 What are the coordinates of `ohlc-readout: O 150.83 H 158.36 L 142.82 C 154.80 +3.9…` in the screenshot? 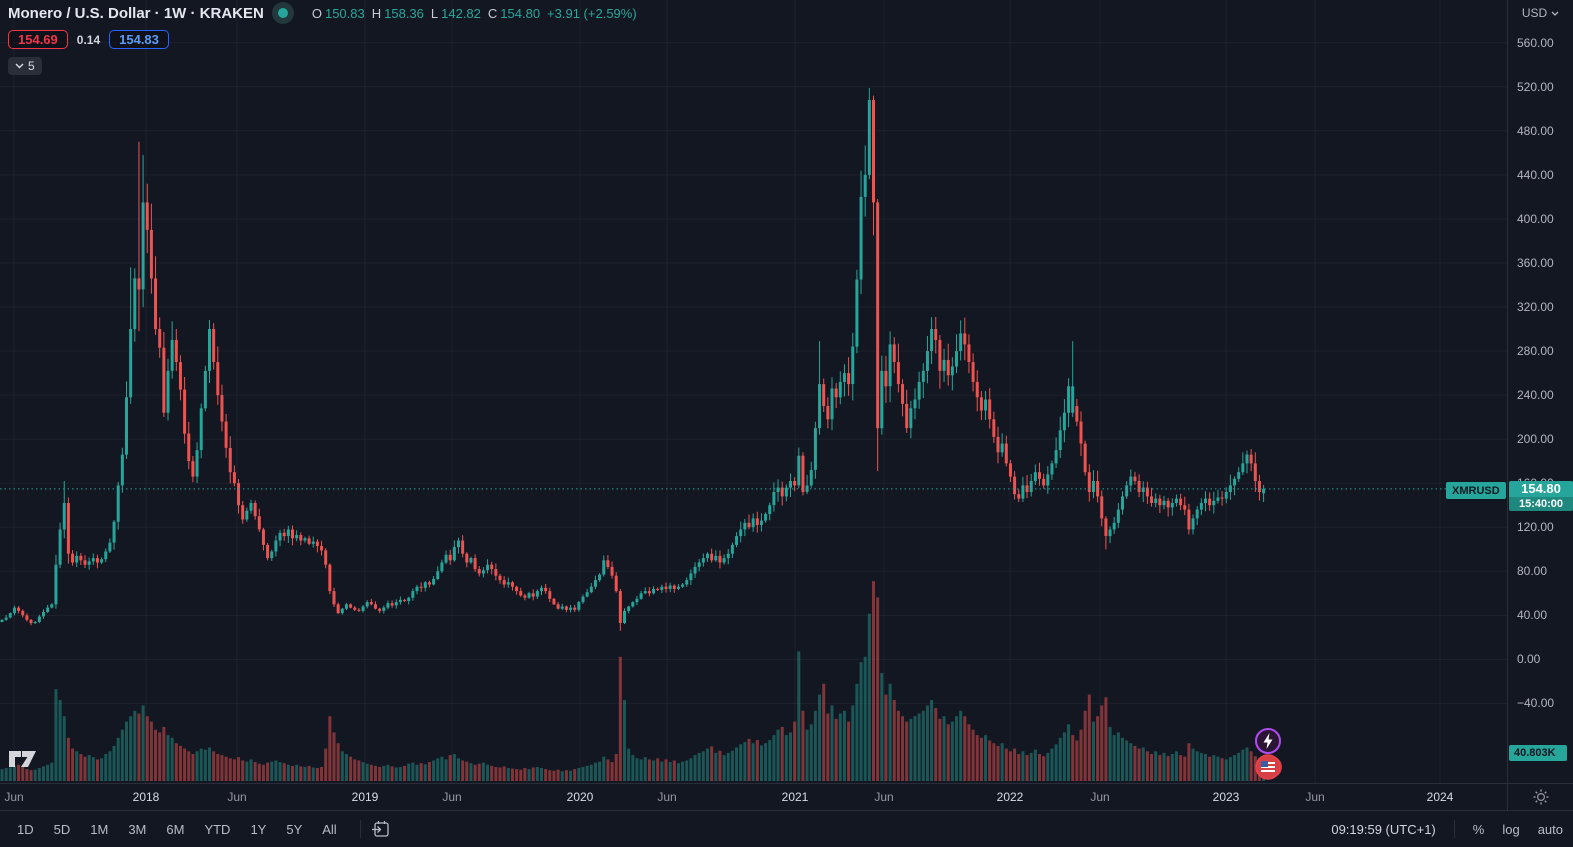 It's located at (474, 13).